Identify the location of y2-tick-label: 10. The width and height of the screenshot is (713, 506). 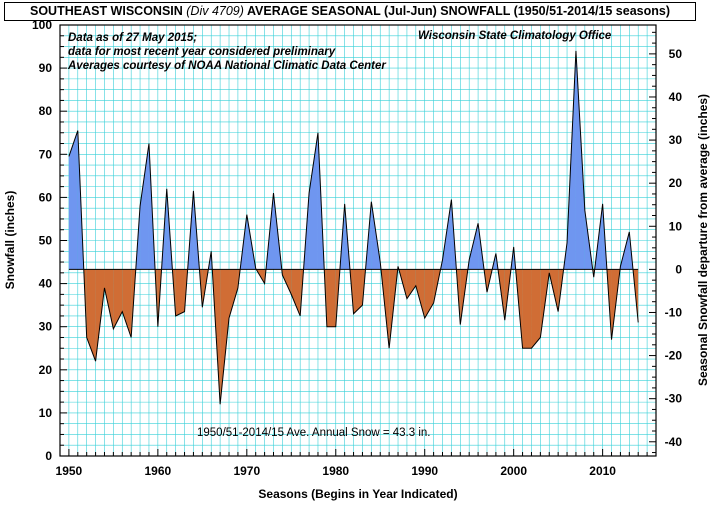
(676, 226).